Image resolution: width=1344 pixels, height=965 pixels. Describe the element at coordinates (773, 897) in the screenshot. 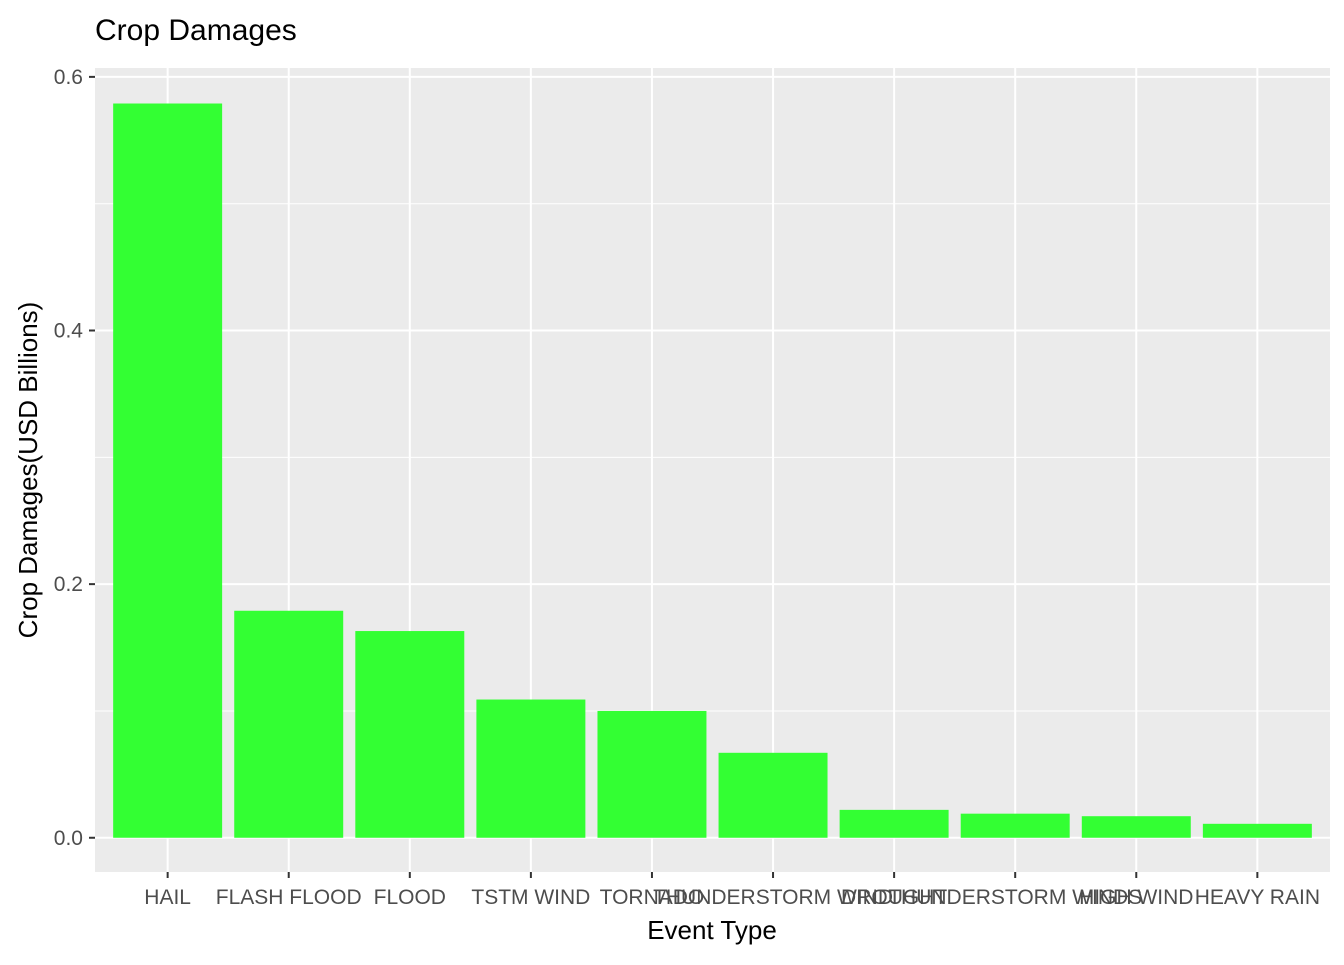

I see `x-tick-label: THUNDERSTORM WIND` at that location.